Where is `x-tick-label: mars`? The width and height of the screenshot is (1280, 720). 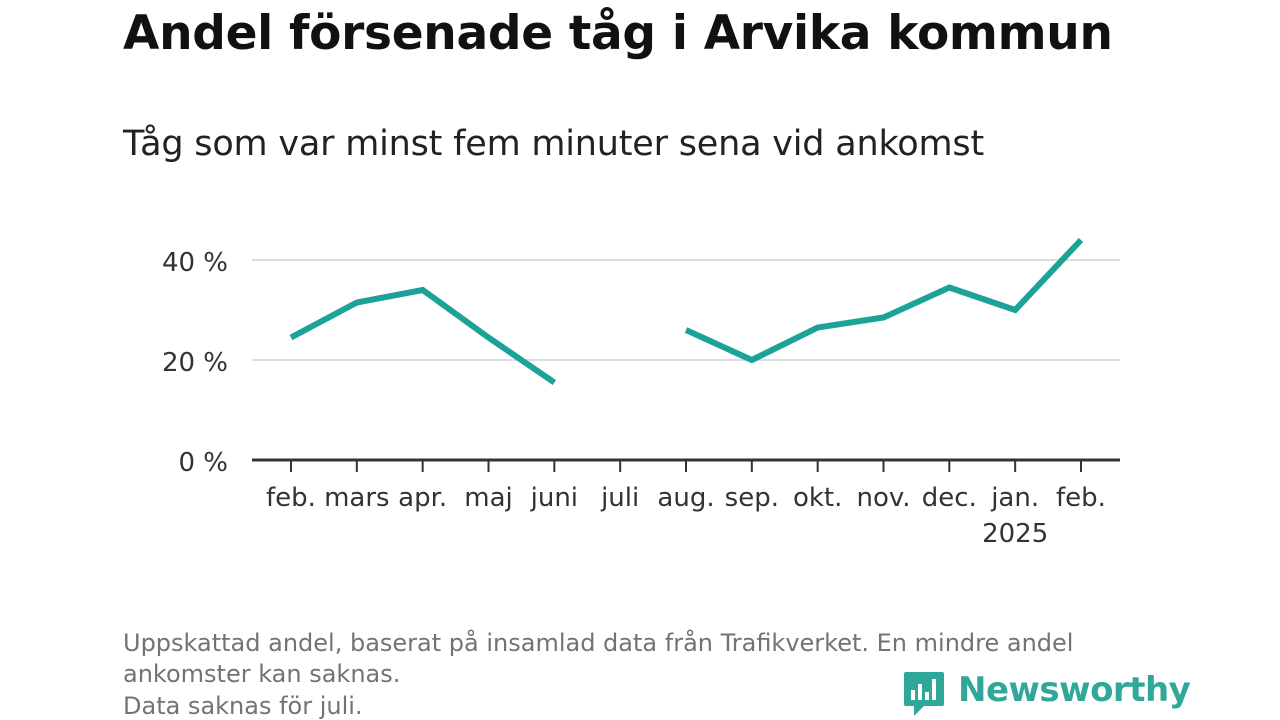 x-tick-label: mars is located at coordinates (357, 498).